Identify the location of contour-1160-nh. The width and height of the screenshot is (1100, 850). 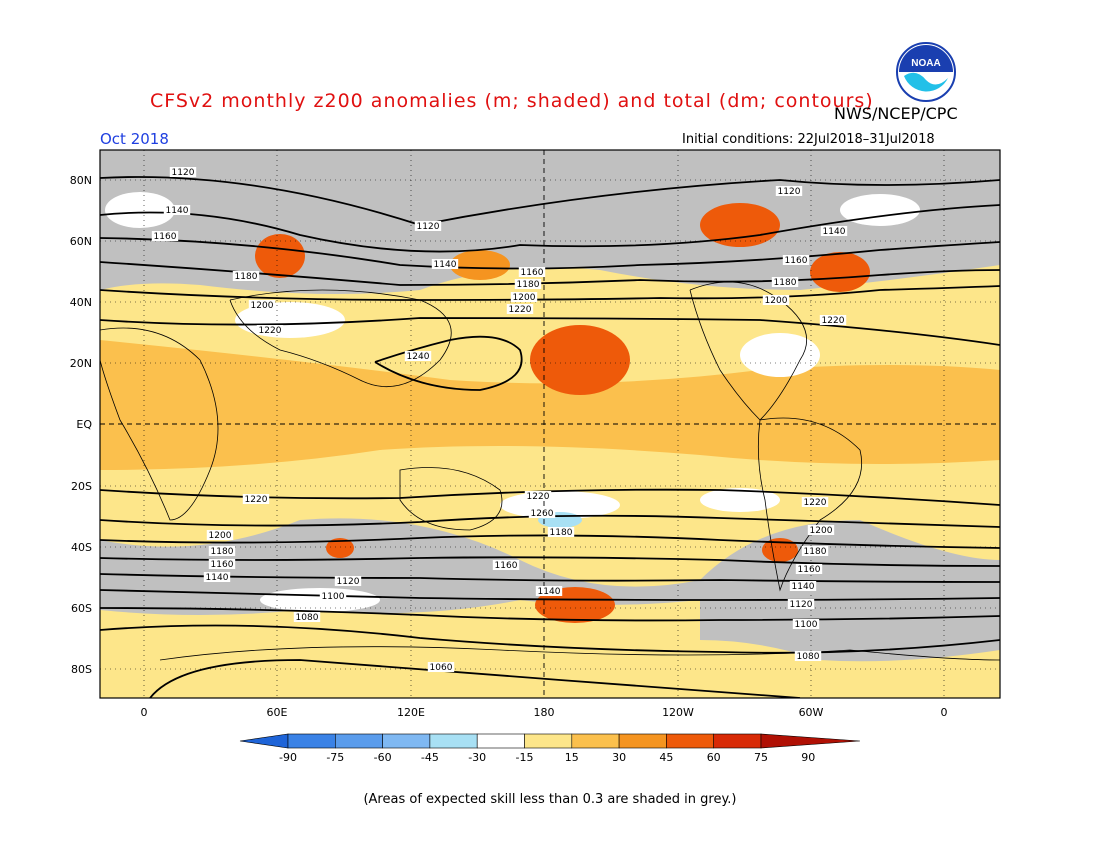
(550, 253).